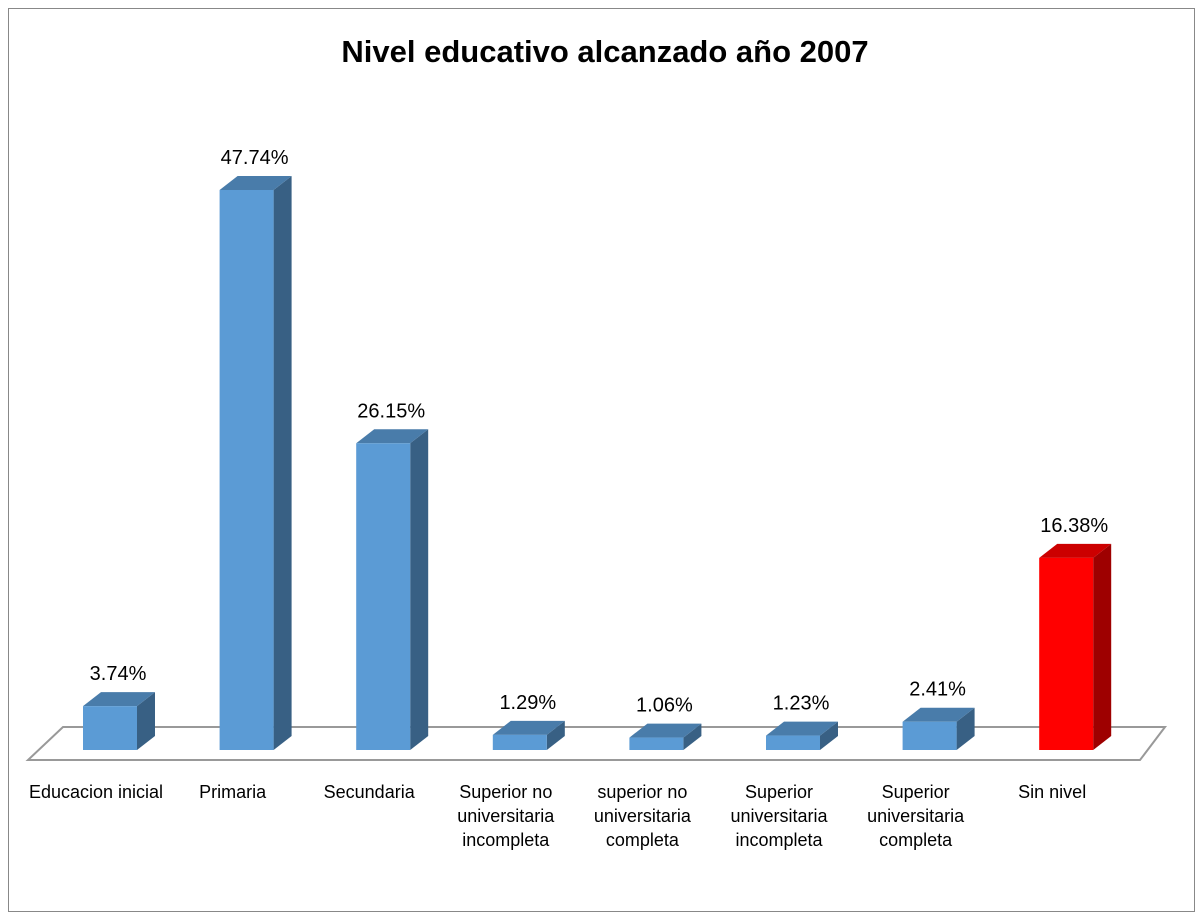 The width and height of the screenshot is (1197, 913). Describe the element at coordinates (916, 816) in the screenshot. I see `x-tick-label: Superior universitaria completa` at that location.